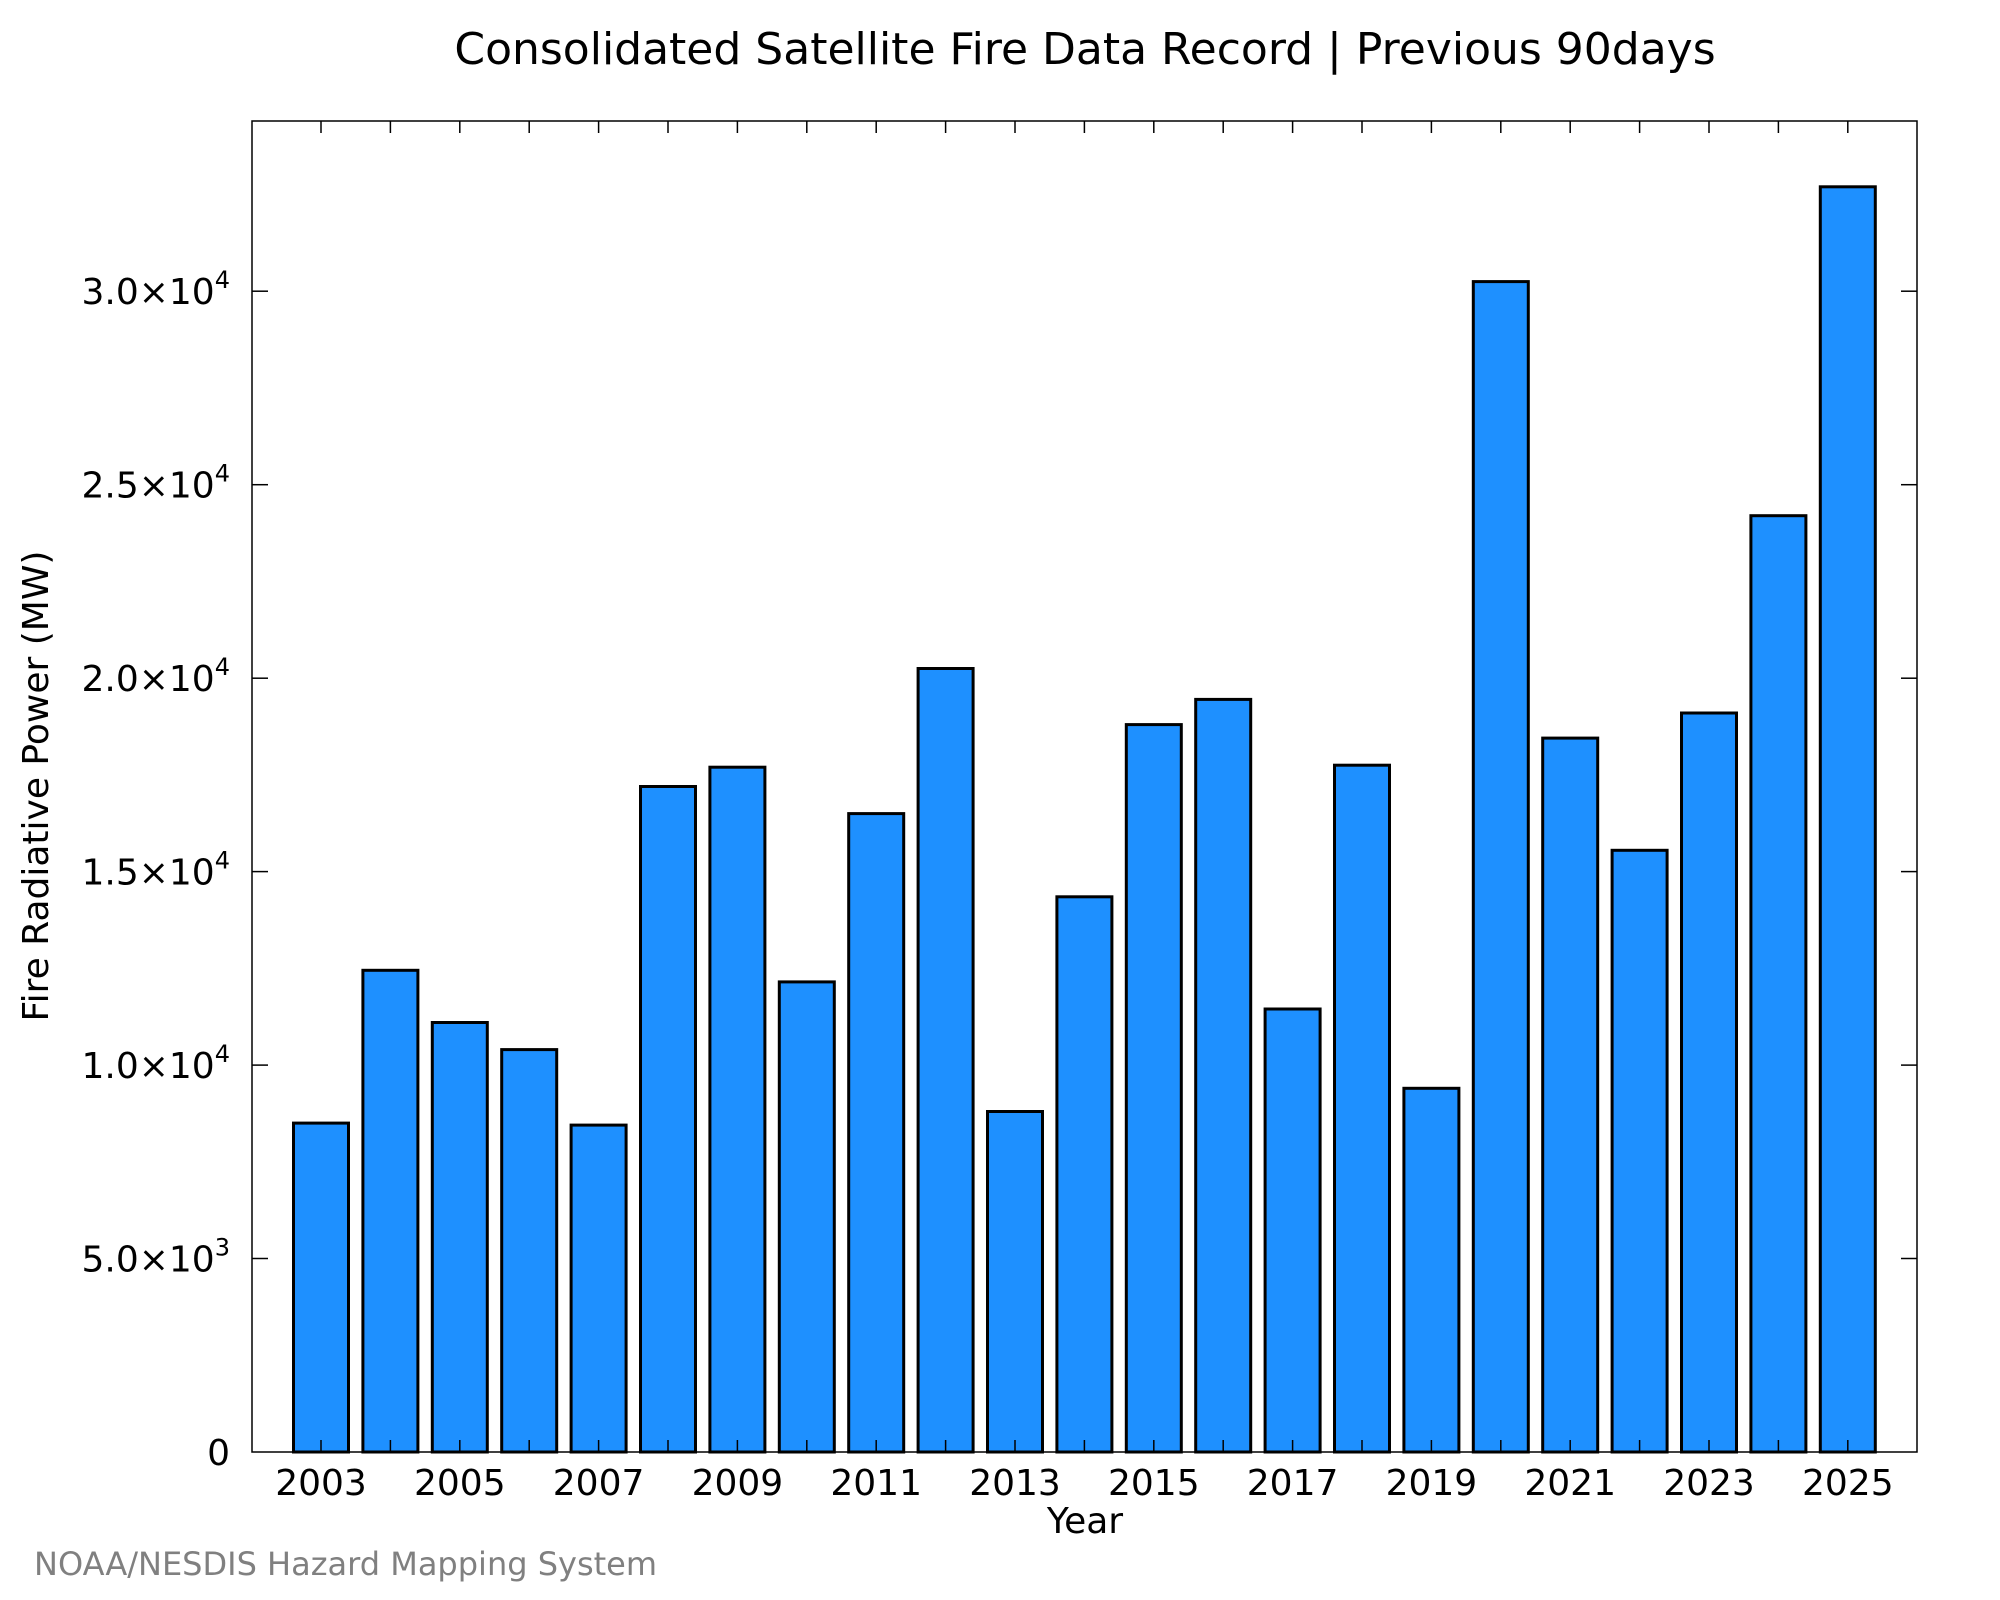 This screenshot has height=1600, width=2000. I want to click on bar-2008, so click(668, 1119).